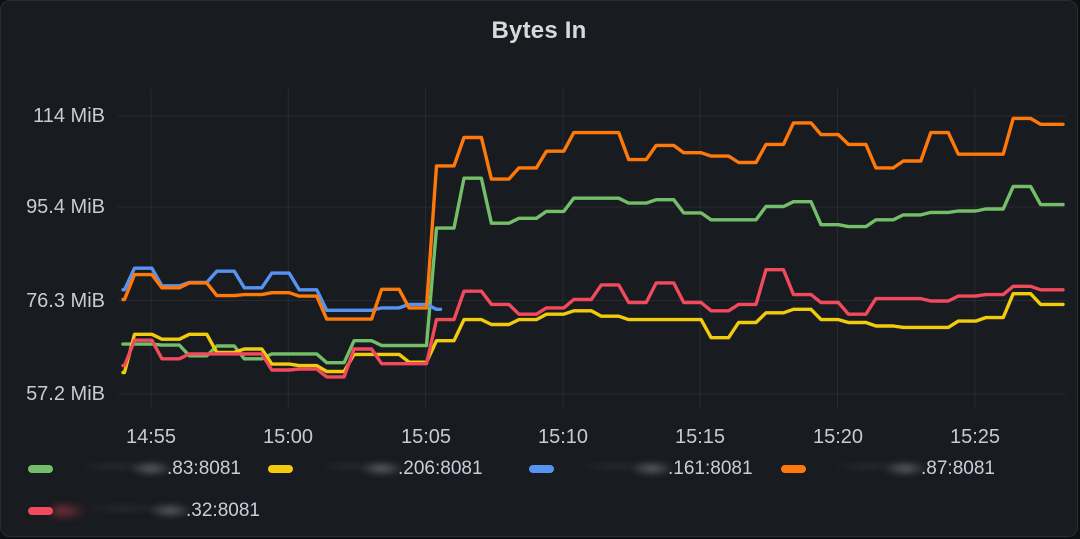 The height and width of the screenshot is (539, 1080). What do you see at coordinates (151, 437) in the screenshot?
I see `x-tick-label: 14:55` at bounding box center [151, 437].